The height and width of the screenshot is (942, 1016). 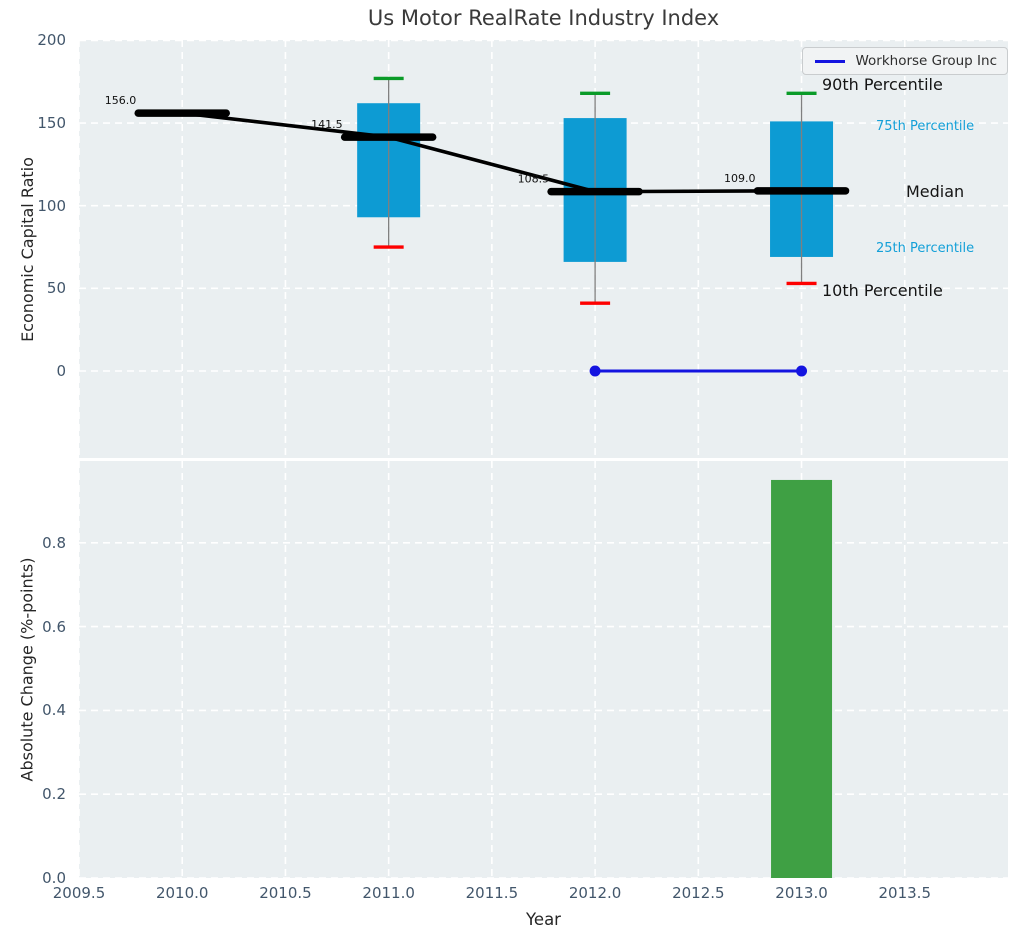 I want to click on bottom-y-tick-label: 0.8, so click(x=54, y=542).